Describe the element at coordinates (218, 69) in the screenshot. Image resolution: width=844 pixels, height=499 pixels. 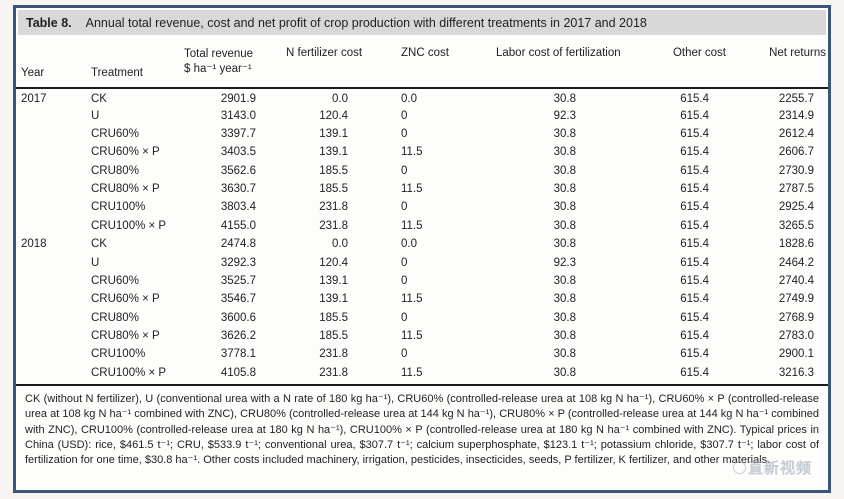
I see `col-header-unit-line: $ ha⁻¹ year⁻¹` at that location.